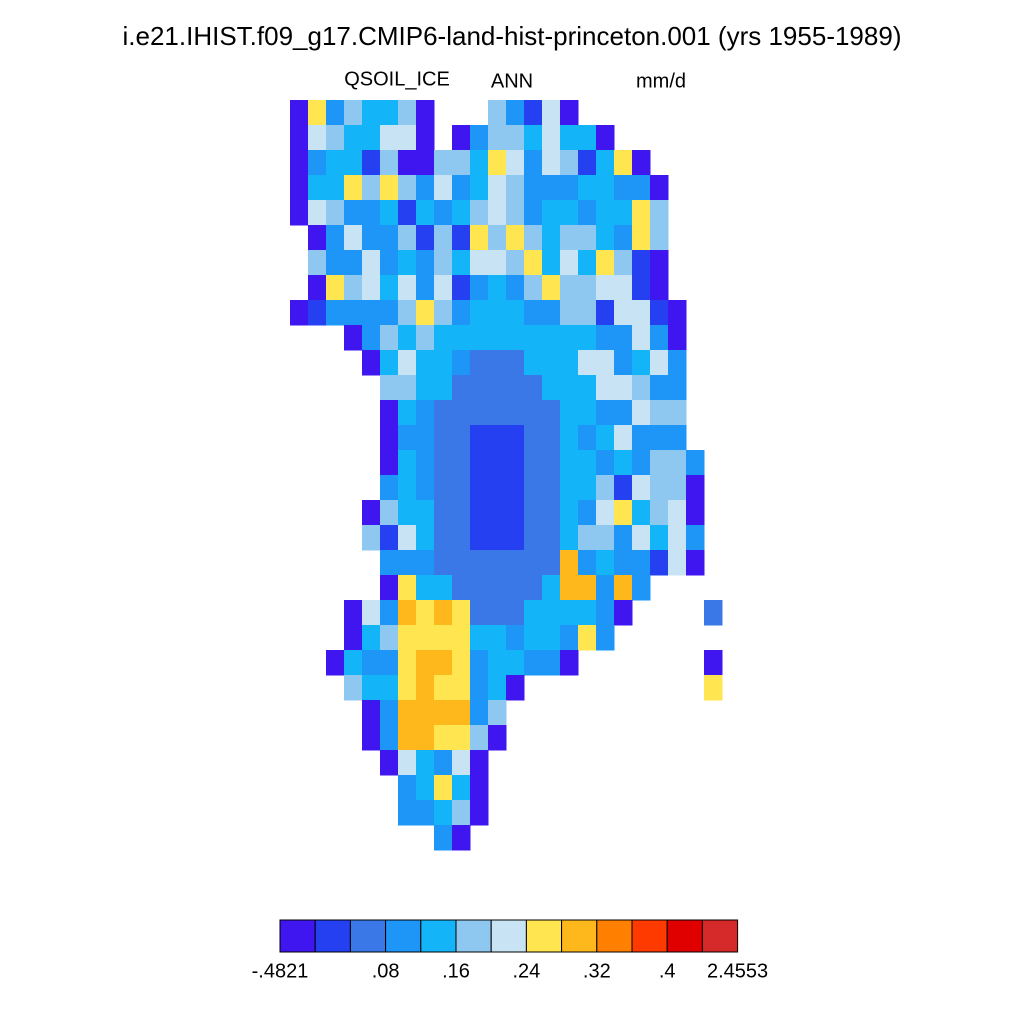  Describe the element at coordinates (456, 971) in the screenshot. I see `colorbar-label: .16` at that location.